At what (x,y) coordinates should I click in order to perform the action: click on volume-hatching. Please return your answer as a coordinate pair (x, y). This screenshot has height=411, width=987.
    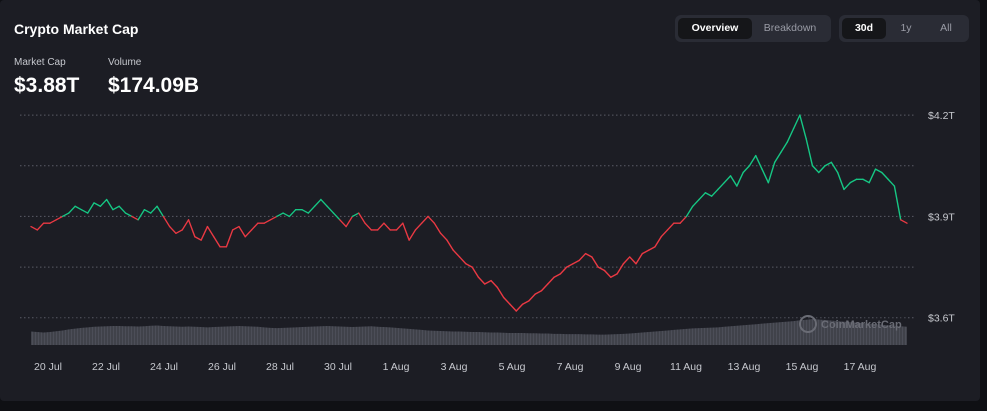
    Looking at the image, I should click on (469, 325).